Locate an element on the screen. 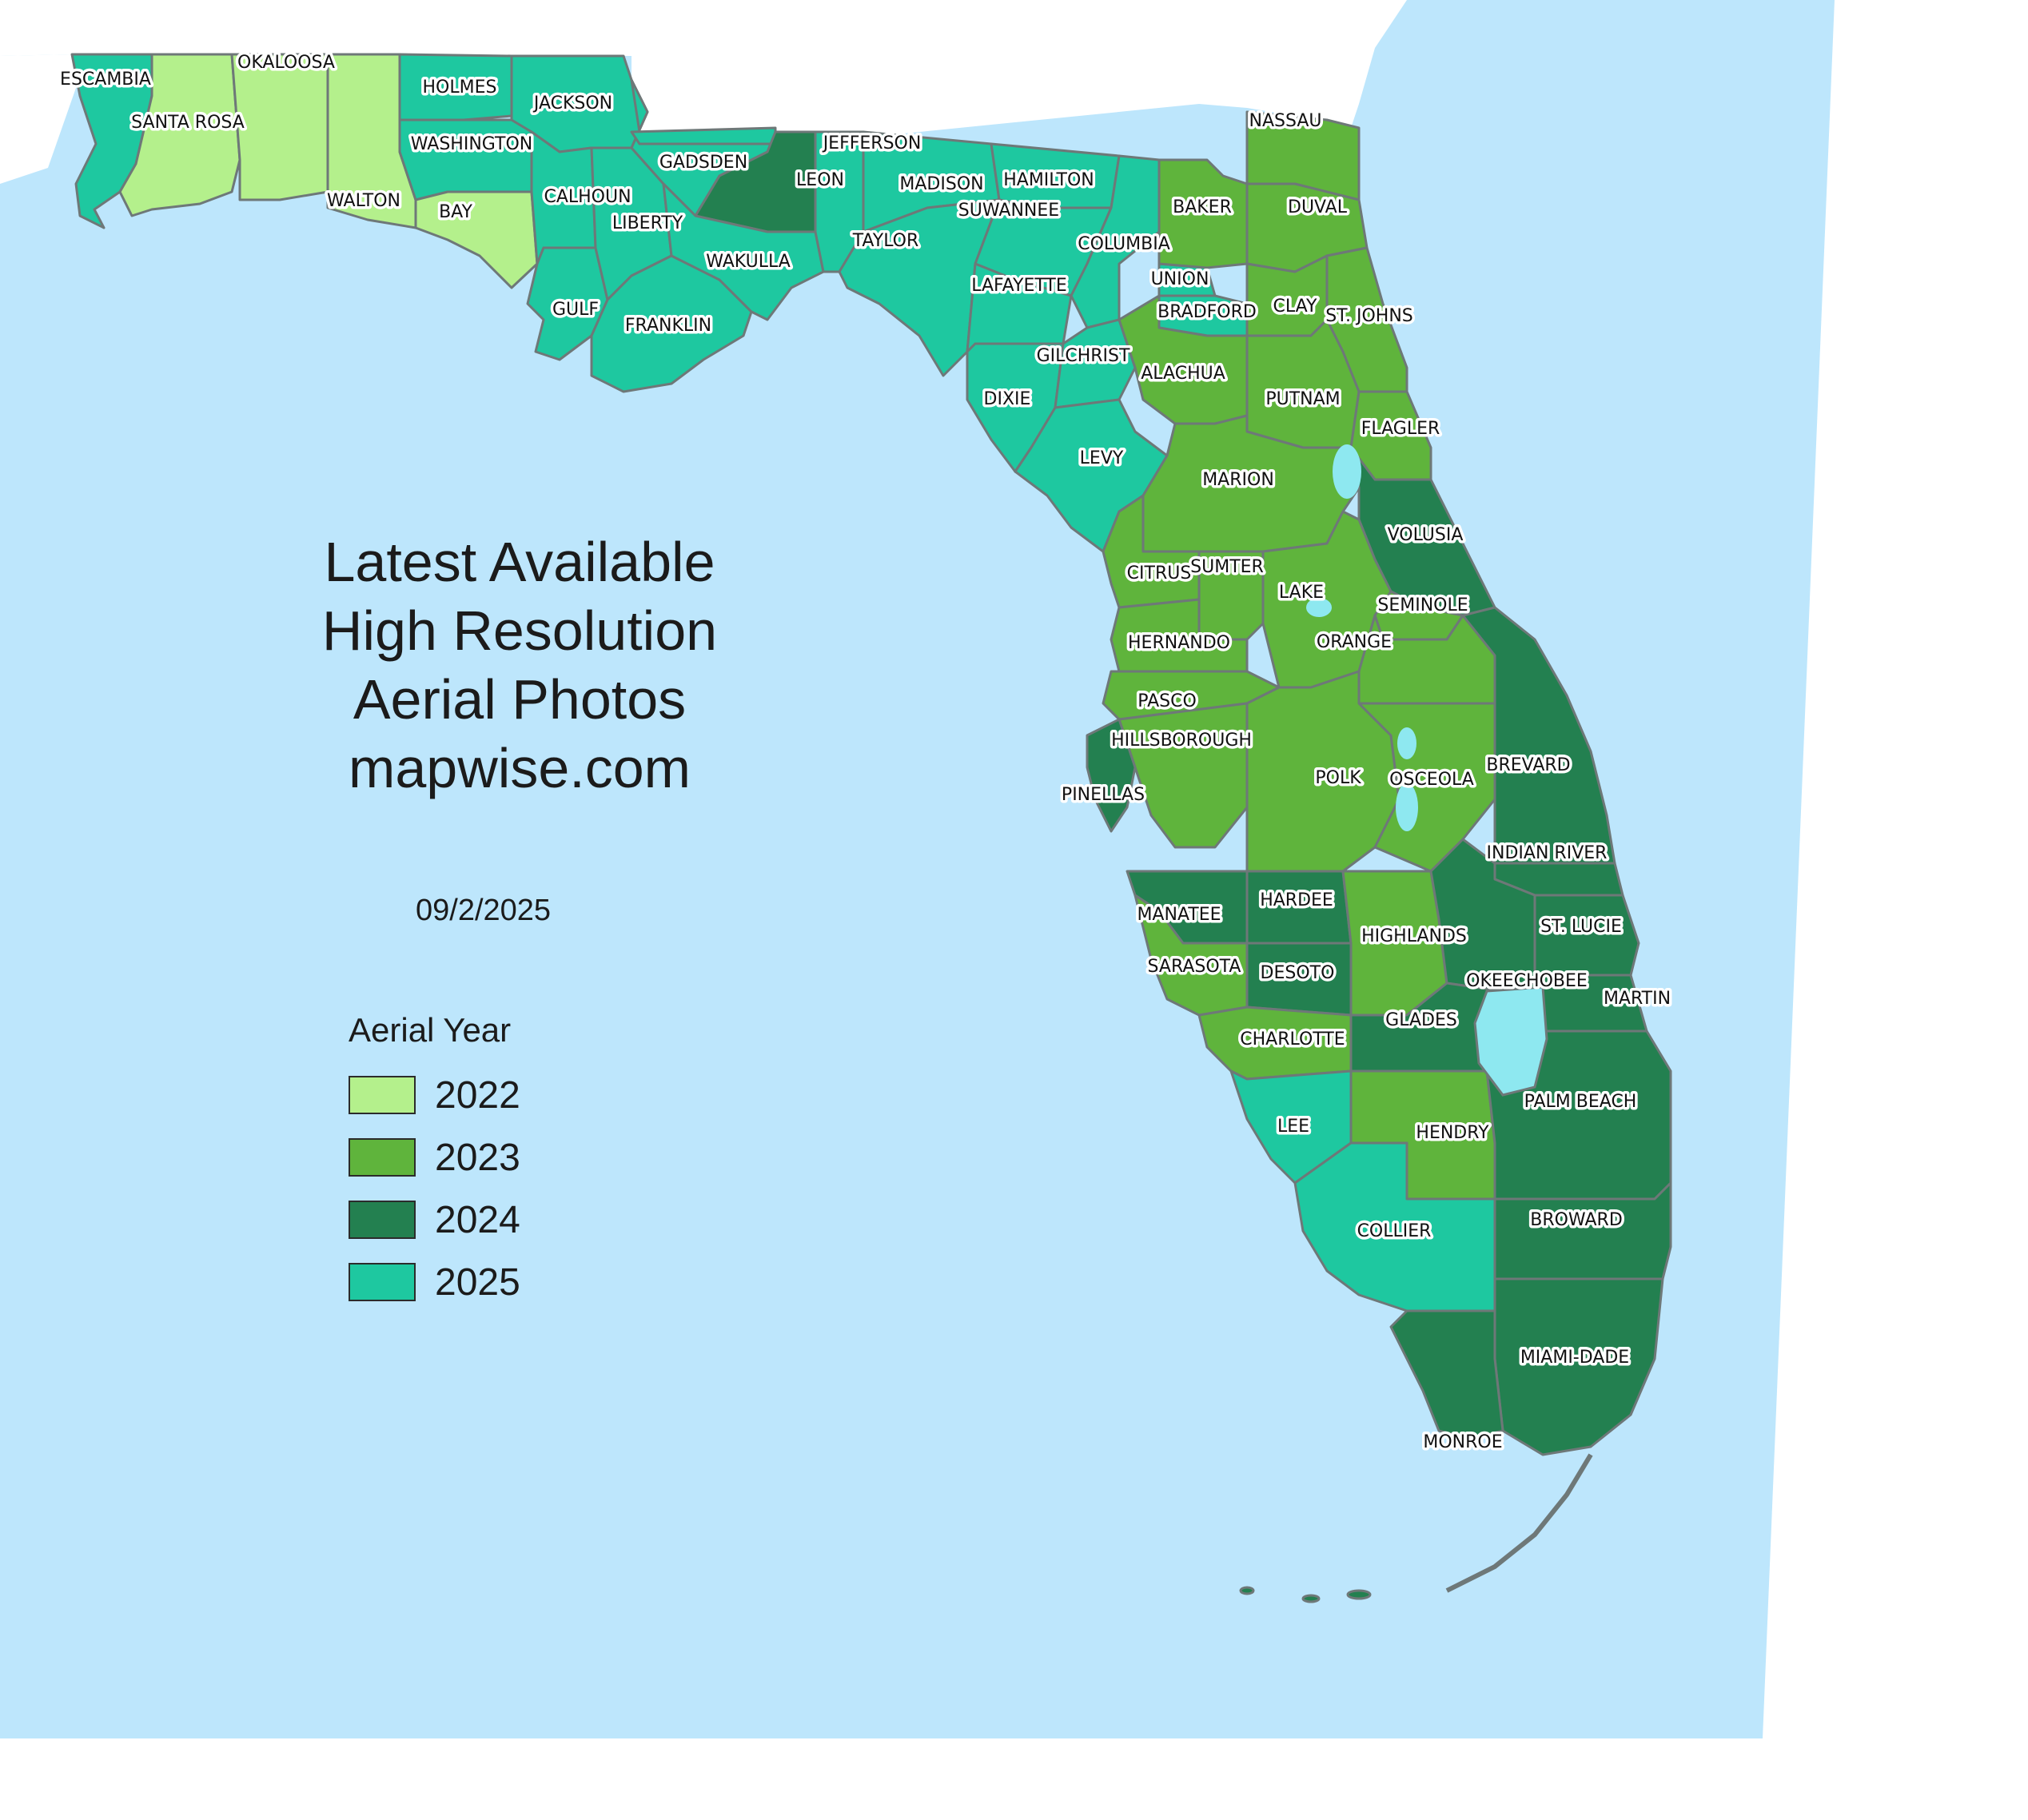  legend-label: 2022 is located at coordinates (477, 1095).